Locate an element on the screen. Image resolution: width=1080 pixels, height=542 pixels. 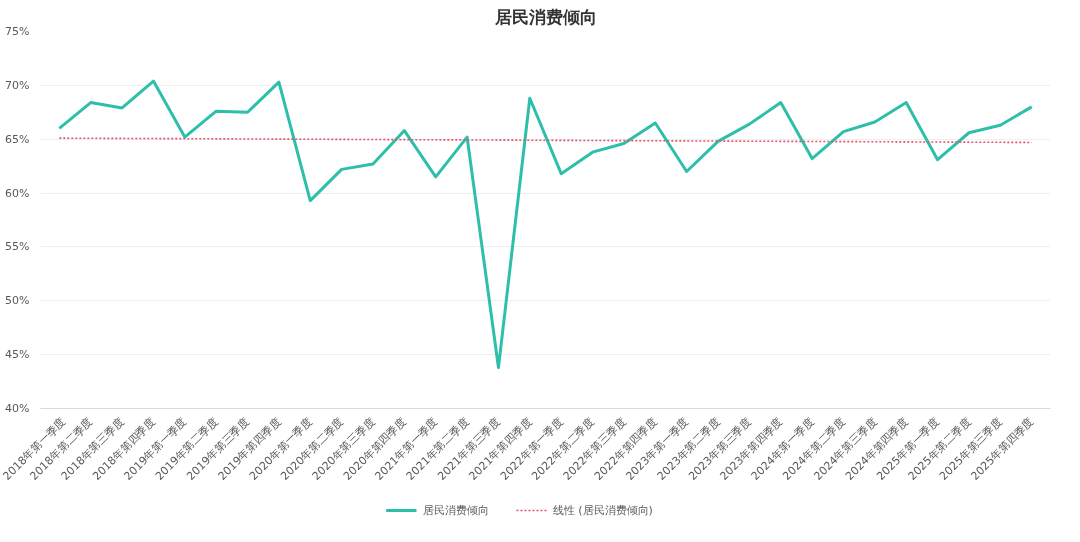
y-tick-label: 50% is located at coordinates (17, 301).